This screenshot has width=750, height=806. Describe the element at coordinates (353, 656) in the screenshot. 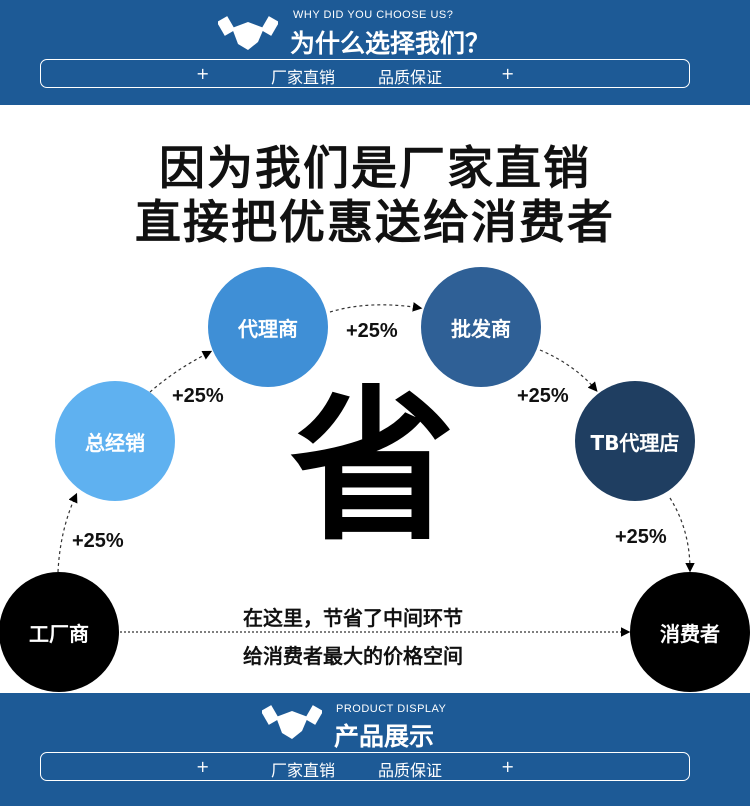

I see `message-line2: 给消费者最大的价格空间` at that location.